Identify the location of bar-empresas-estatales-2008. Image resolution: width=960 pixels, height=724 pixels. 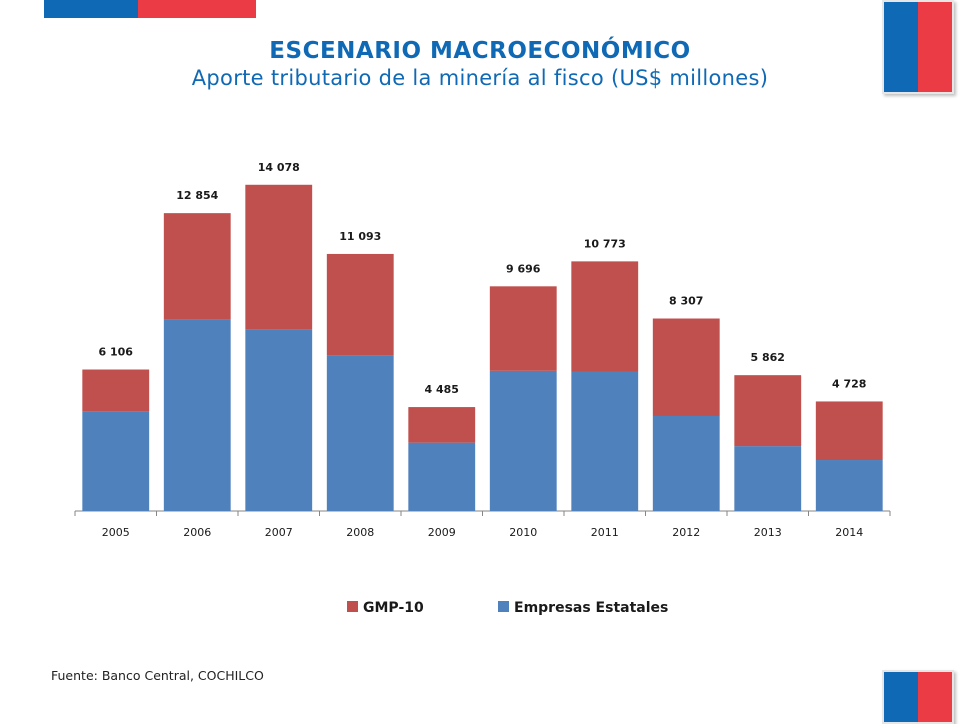
(360, 433).